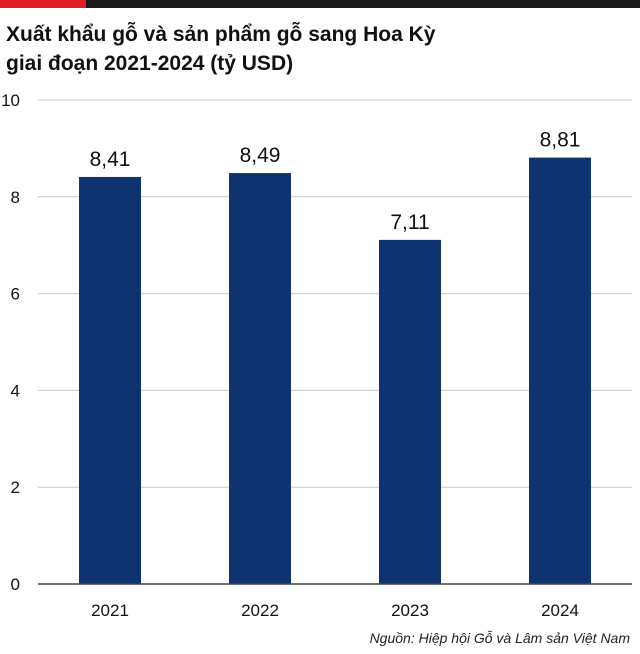 The image size is (640, 654). Describe the element at coordinates (560, 610) in the screenshot. I see `x-tick-label: 2024` at that location.